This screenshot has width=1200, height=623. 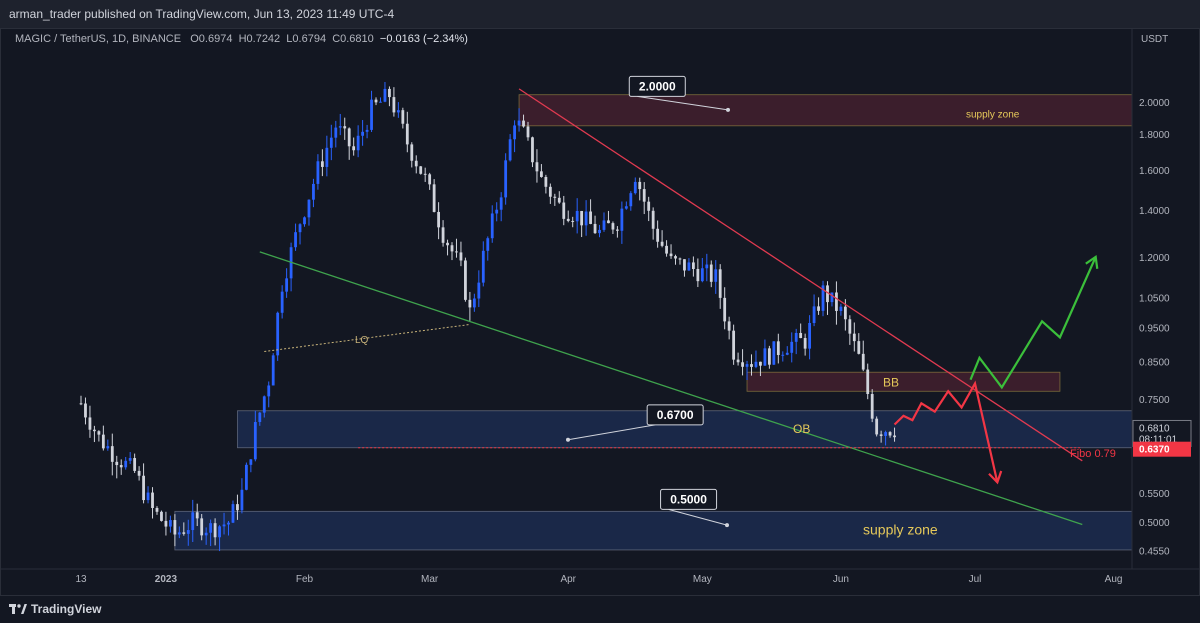 What do you see at coordinates (1154, 39) in the screenshot?
I see `currency-label: USDT` at bounding box center [1154, 39].